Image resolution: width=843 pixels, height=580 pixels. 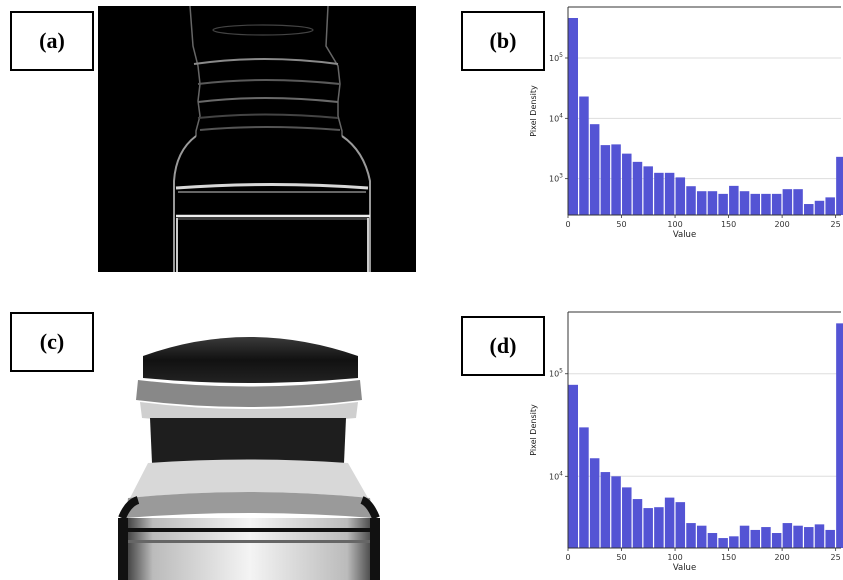 What do you see at coordinates (728, 557) in the screenshot?
I see `histd-xtick-label: 150` at bounding box center [728, 557].